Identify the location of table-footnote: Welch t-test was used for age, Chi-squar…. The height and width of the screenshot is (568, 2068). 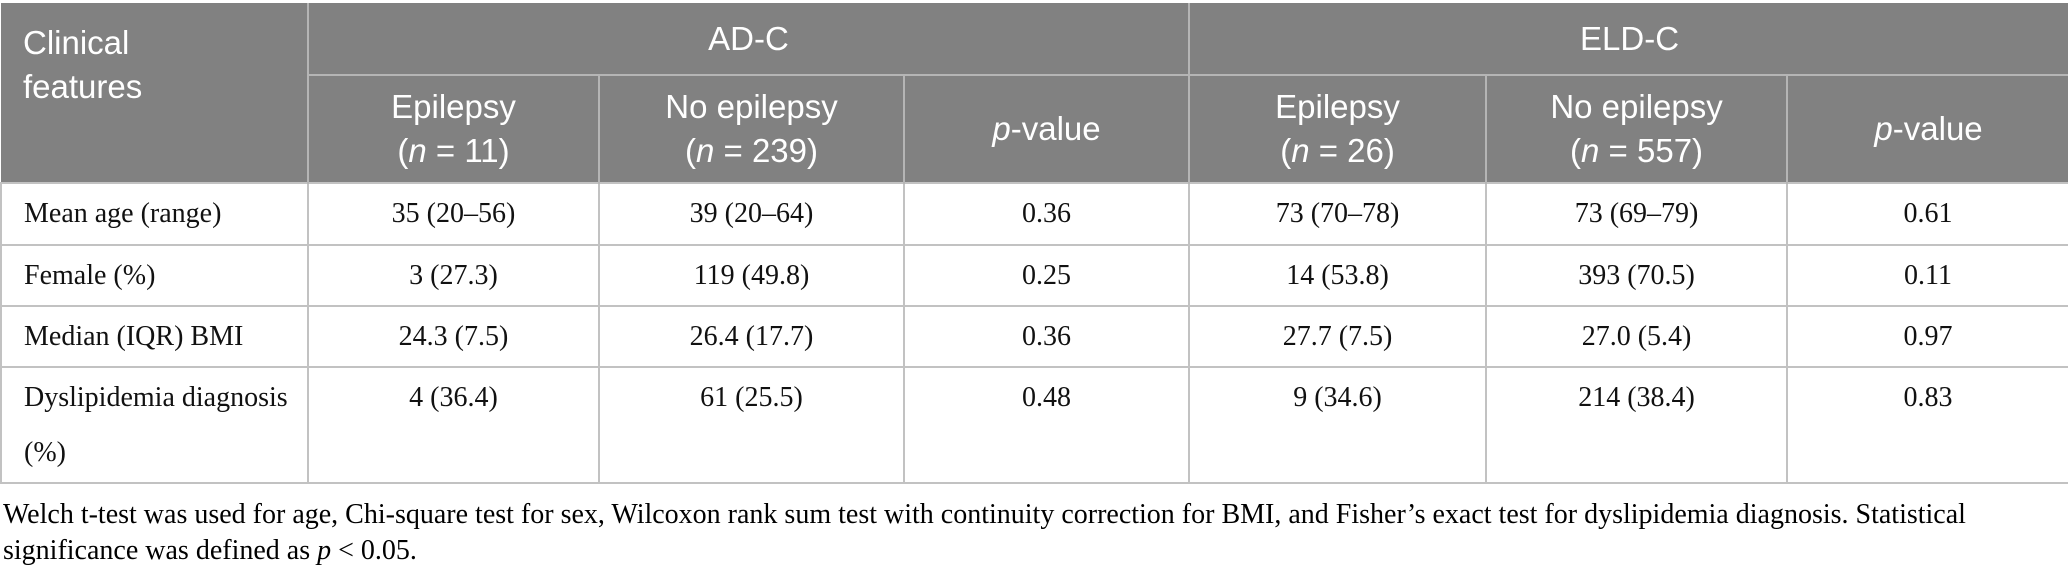
(984, 532).